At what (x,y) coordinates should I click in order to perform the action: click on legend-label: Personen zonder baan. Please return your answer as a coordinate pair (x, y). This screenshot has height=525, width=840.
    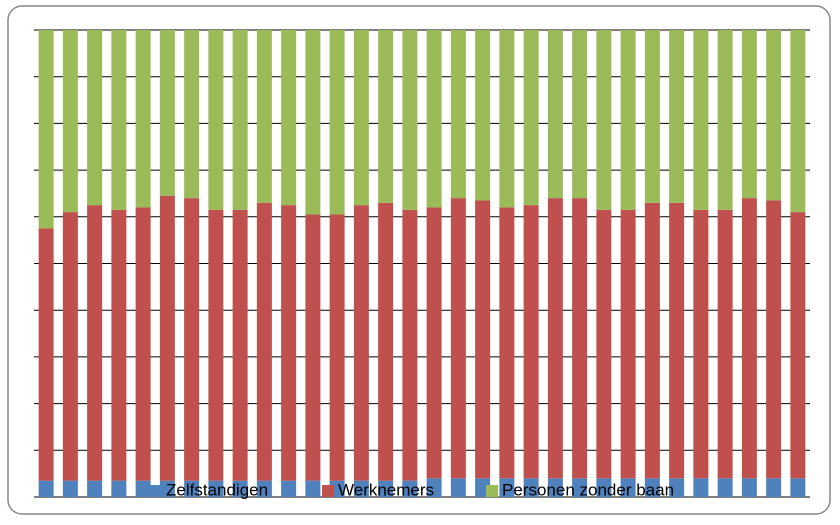
    Looking at the image, I should click on (588, 489).